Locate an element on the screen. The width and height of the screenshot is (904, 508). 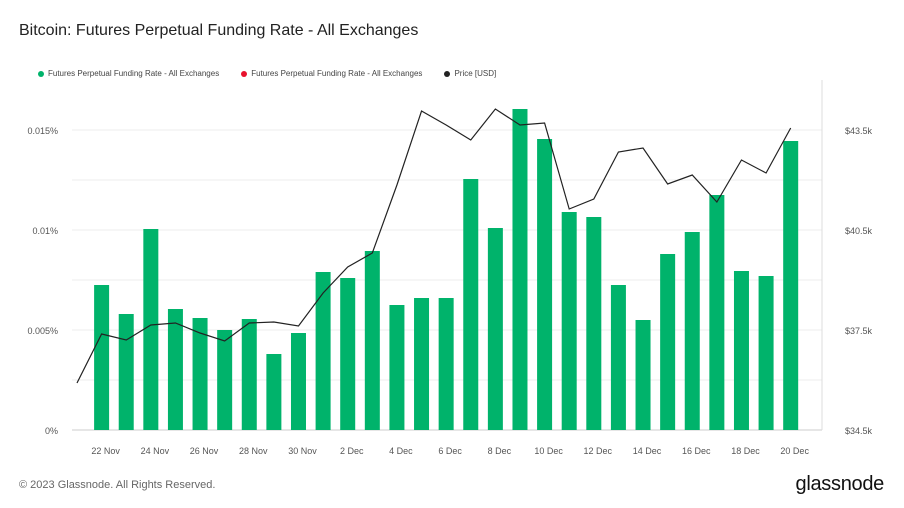
x-tick-label: 24 Nov is located at coordinates (155, 451).